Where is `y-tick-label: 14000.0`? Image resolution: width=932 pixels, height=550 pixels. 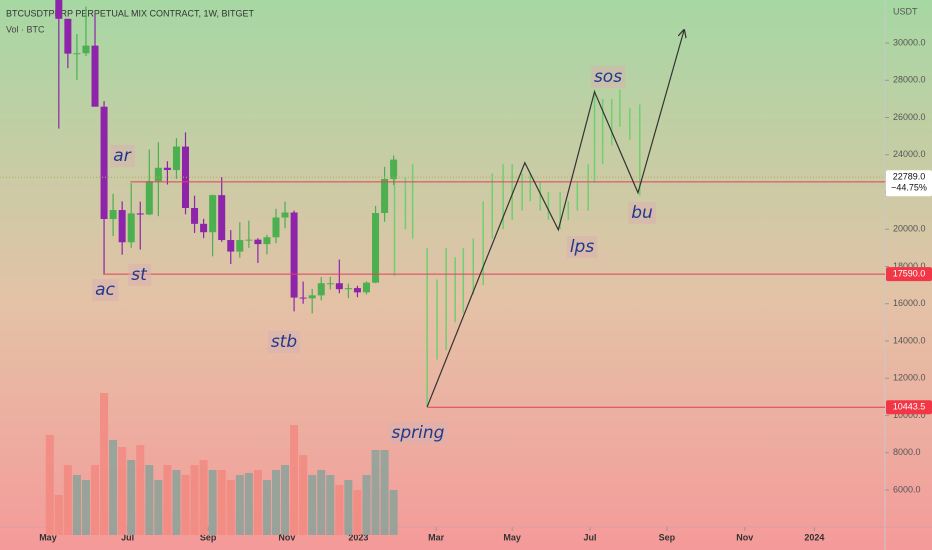 y-tick-label: 14000.0 is located at coordinates (909, 340).